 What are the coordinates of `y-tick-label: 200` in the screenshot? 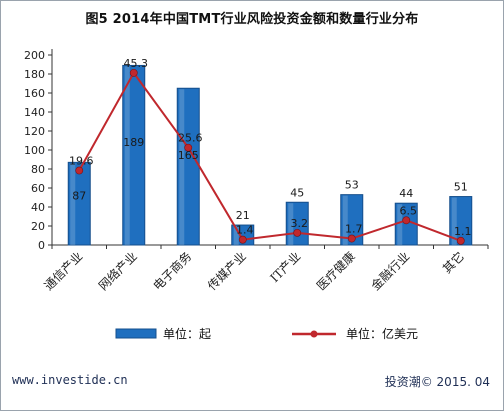 It's located at (34, 55).